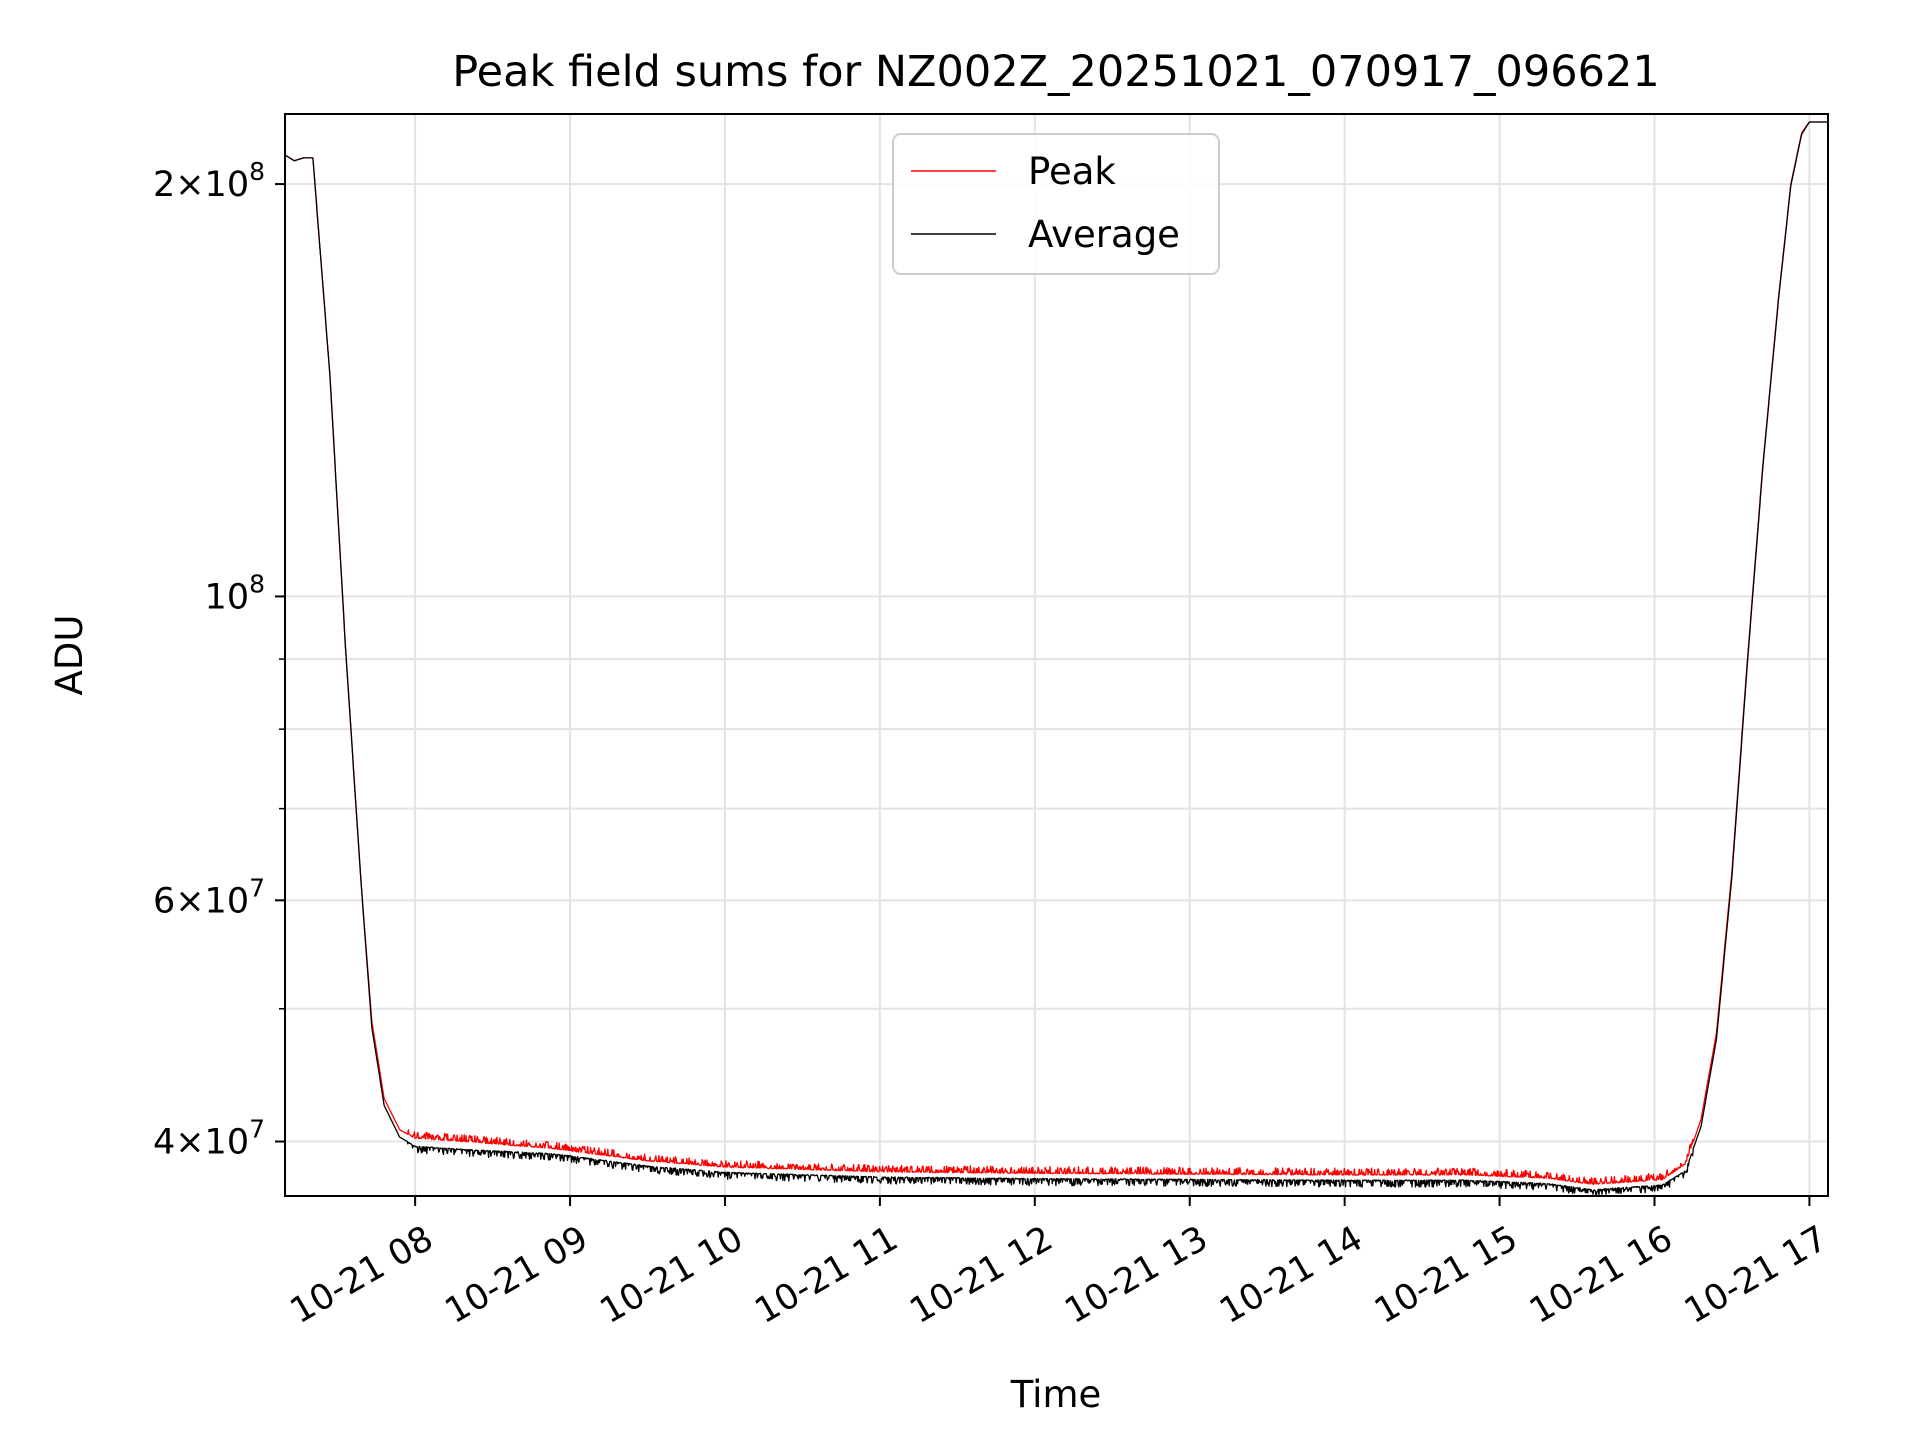 This screenshot has width=1920, height=1440. I want to click on legend-box, so click(1056, 204).